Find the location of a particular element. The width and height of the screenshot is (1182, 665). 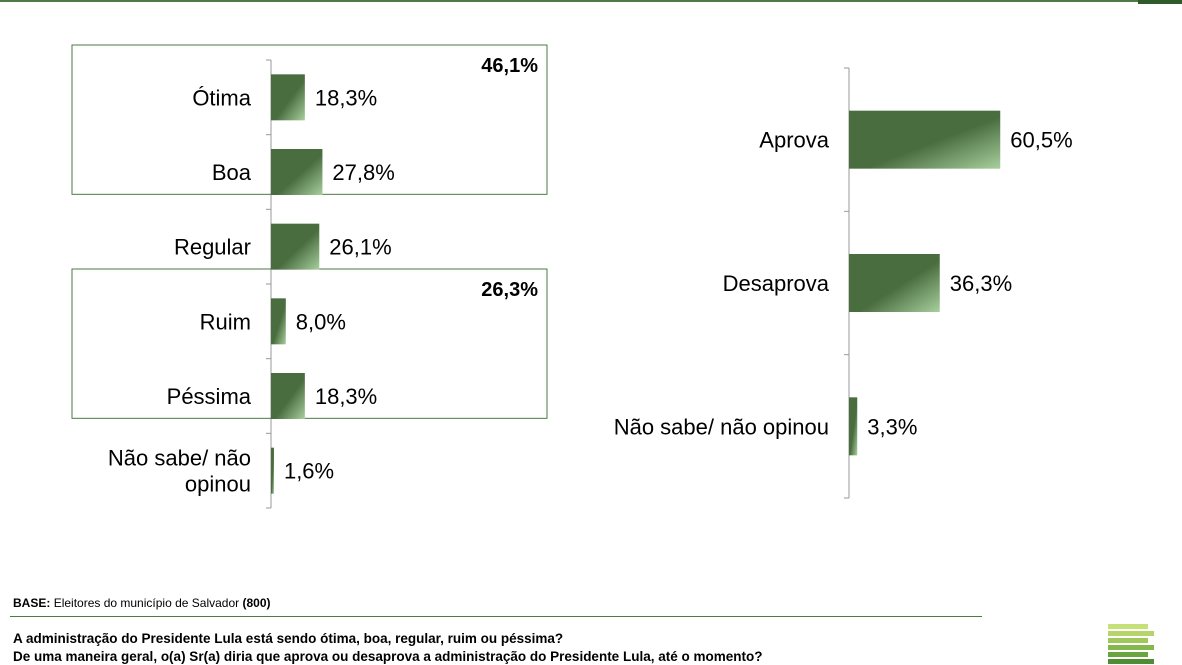

approval-category-line: Desaprova is located at coordinates (776, 283).